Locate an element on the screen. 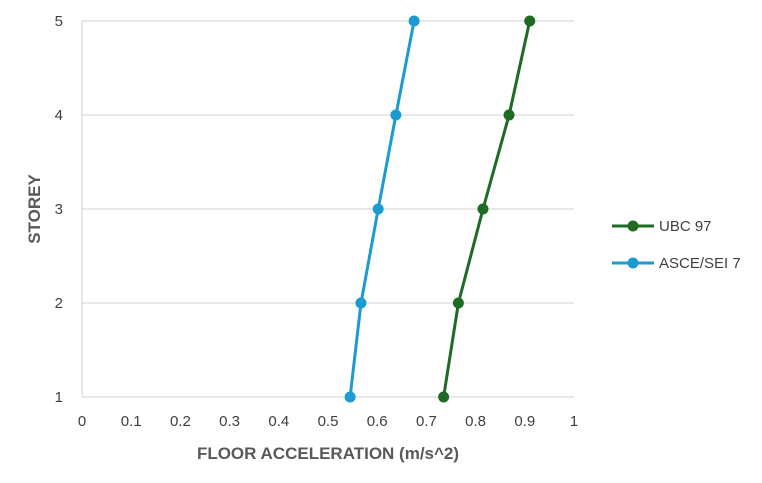 The height and width of the screenshot is (483, 762). y-tick-label: 4 is located at coordinates (59, 115).